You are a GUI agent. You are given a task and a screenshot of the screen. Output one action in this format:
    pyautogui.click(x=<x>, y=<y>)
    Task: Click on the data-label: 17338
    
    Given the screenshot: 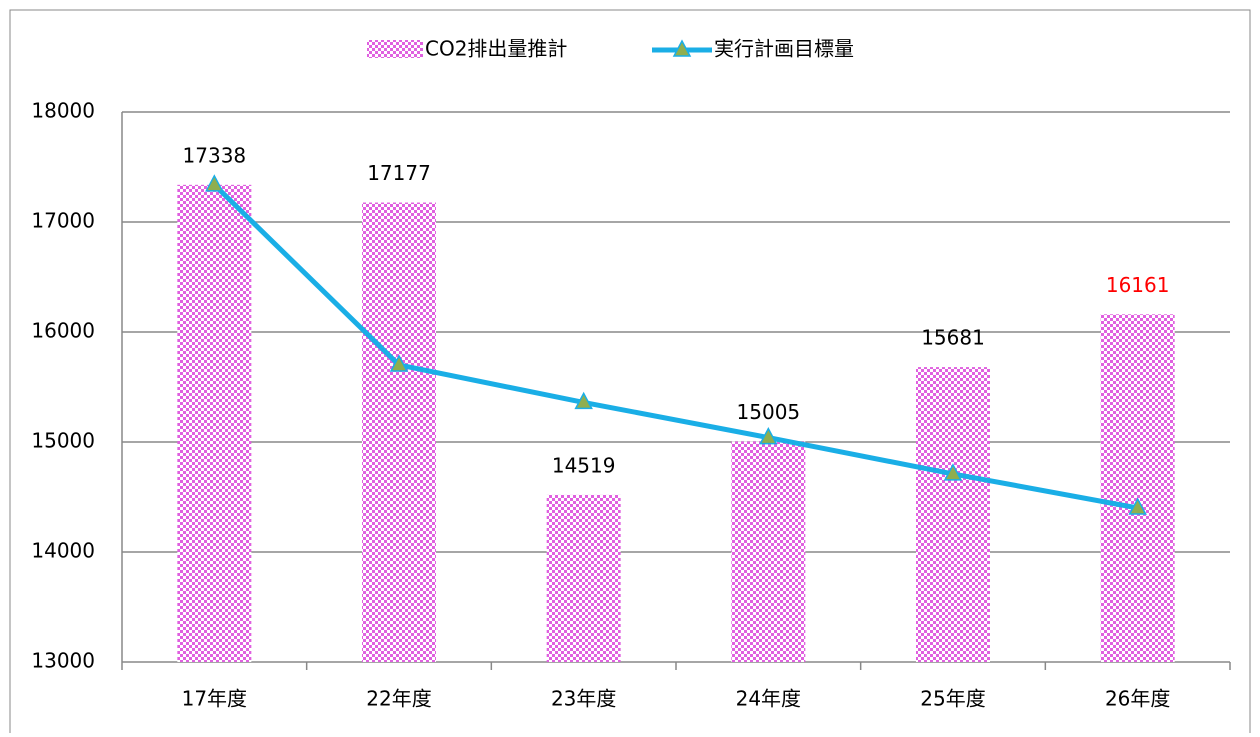 What is the action you would take?
    pyautogui.click(x=215, y=155)
    